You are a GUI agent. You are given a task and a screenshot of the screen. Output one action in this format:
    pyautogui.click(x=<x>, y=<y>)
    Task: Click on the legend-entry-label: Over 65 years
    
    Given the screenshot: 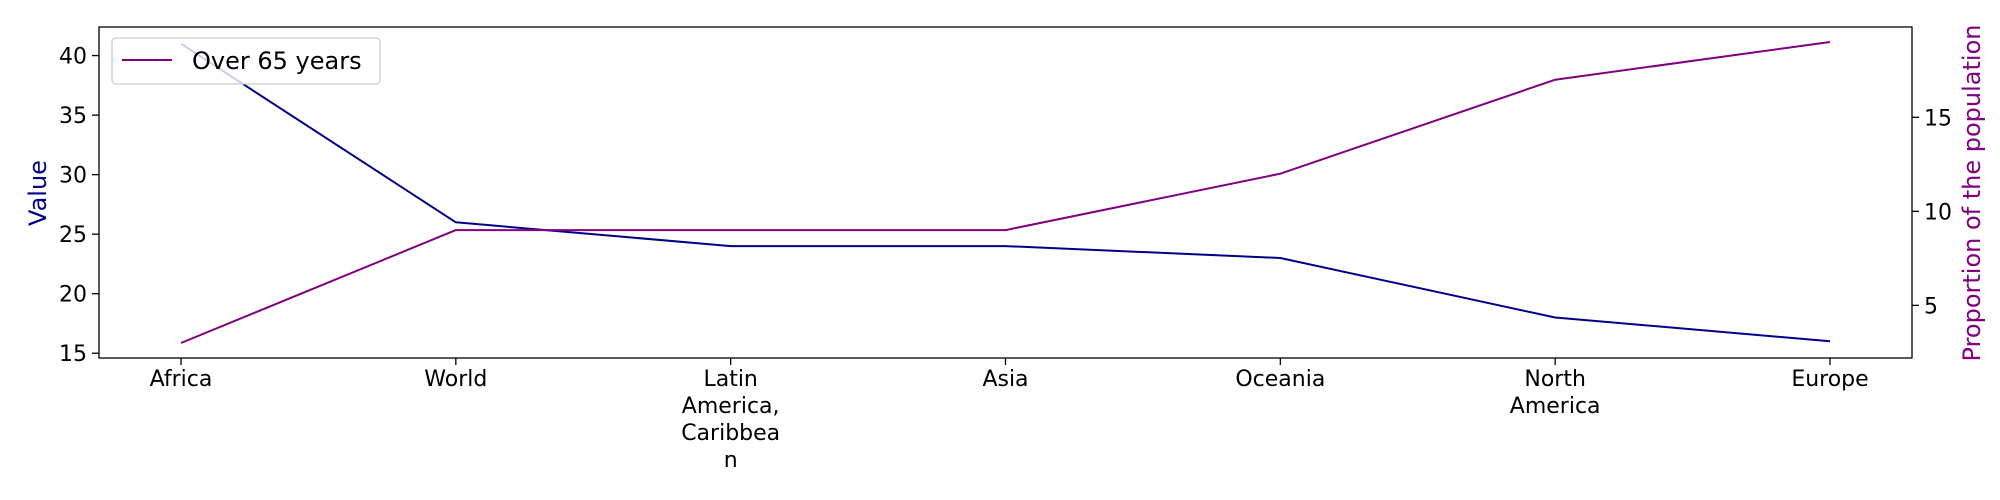 What is the action you would take?
    pyautogui.click(x=277, y=61)
    